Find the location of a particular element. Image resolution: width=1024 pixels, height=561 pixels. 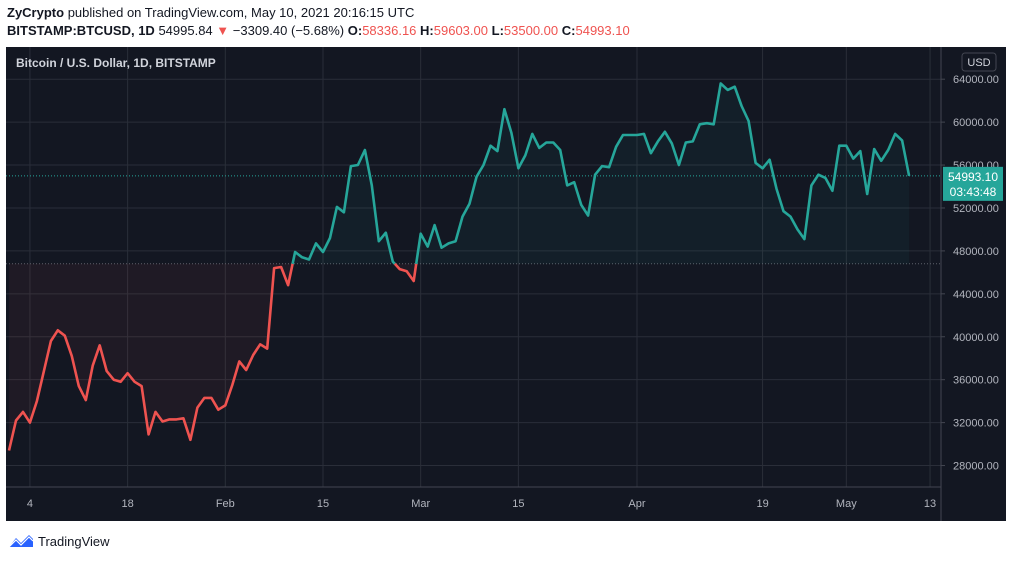

high-value: 59603.00 is located at coordinates (460, 30).